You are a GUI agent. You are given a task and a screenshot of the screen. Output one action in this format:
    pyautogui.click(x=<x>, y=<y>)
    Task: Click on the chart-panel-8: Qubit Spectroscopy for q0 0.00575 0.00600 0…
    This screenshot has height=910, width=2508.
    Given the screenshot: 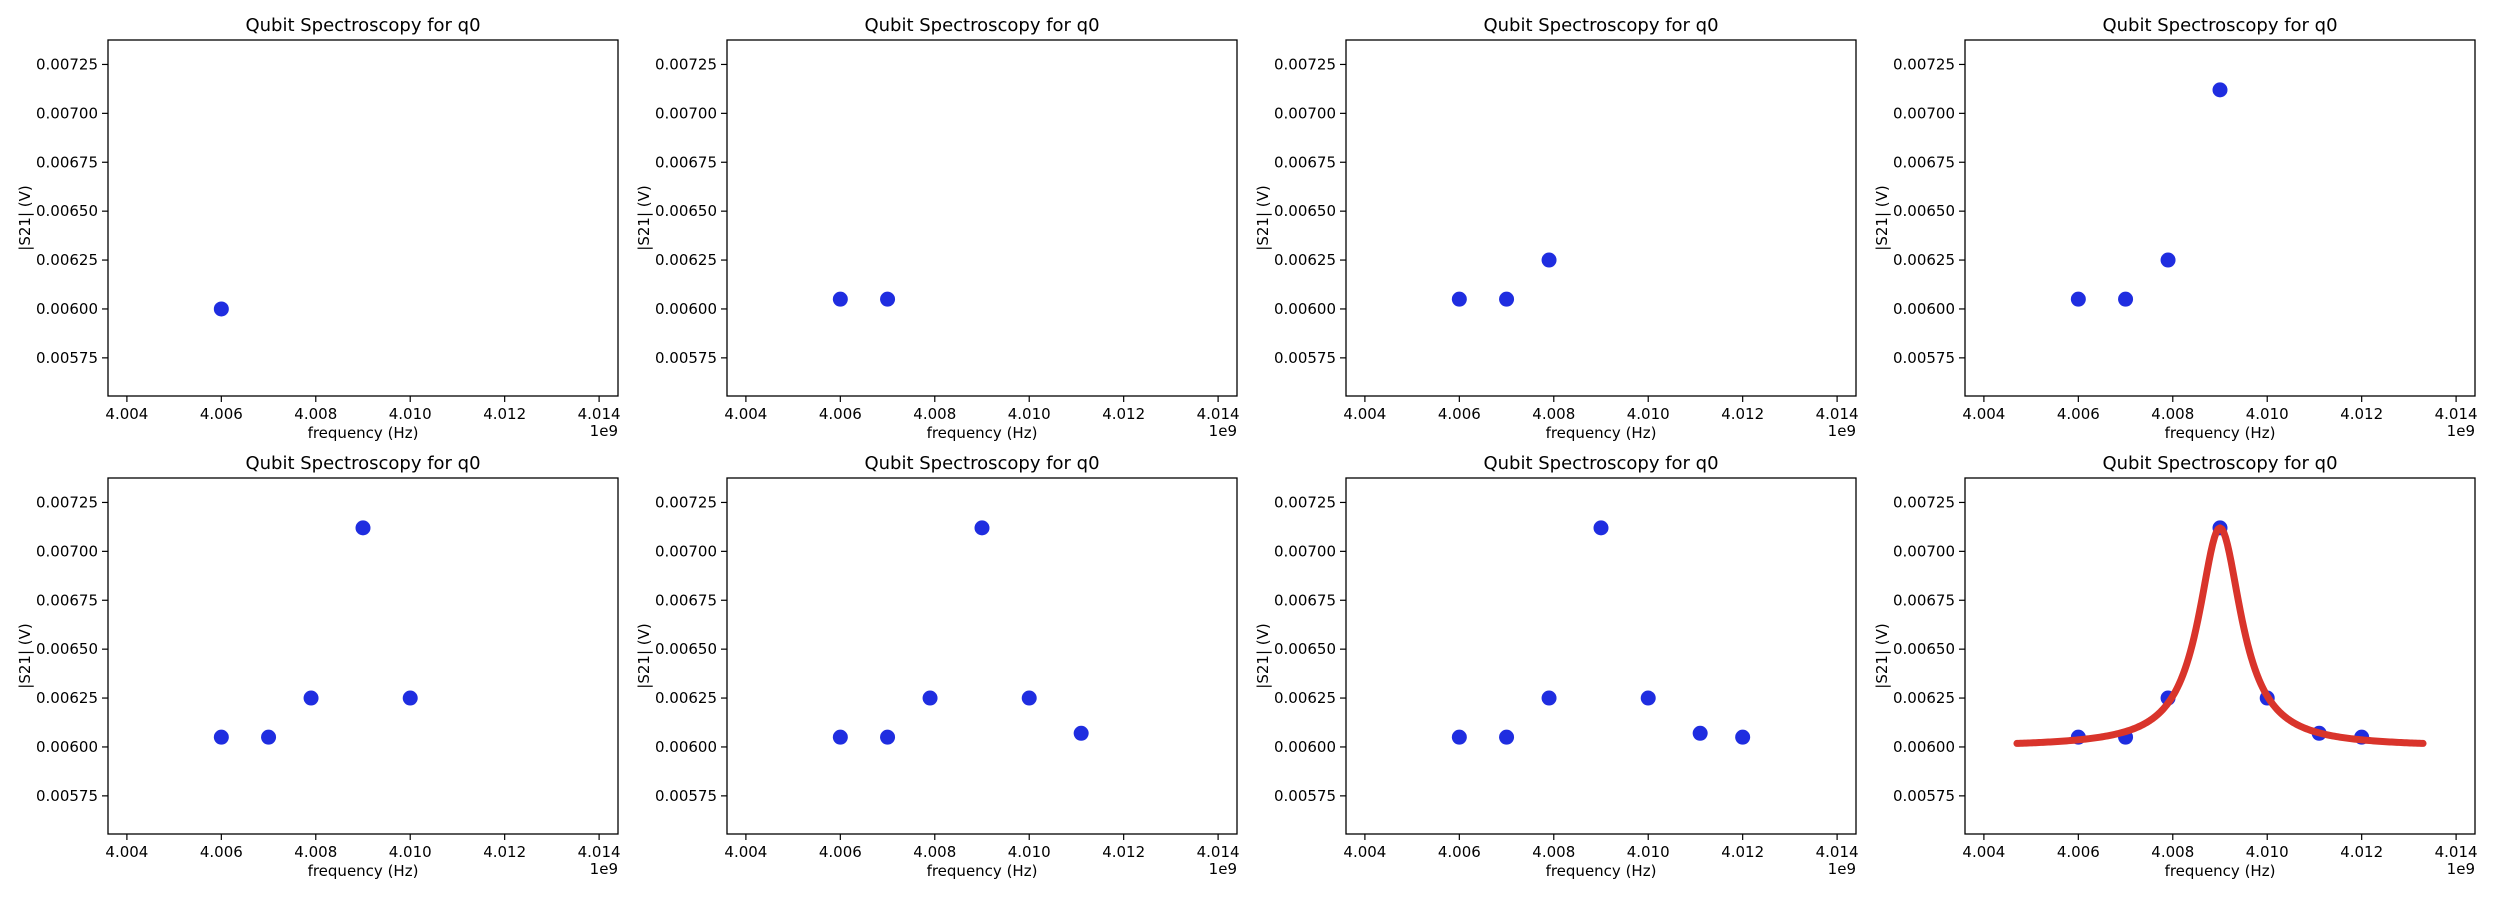 What is the action you would take?
    pyautogui.click(x=2175, y=666)
    